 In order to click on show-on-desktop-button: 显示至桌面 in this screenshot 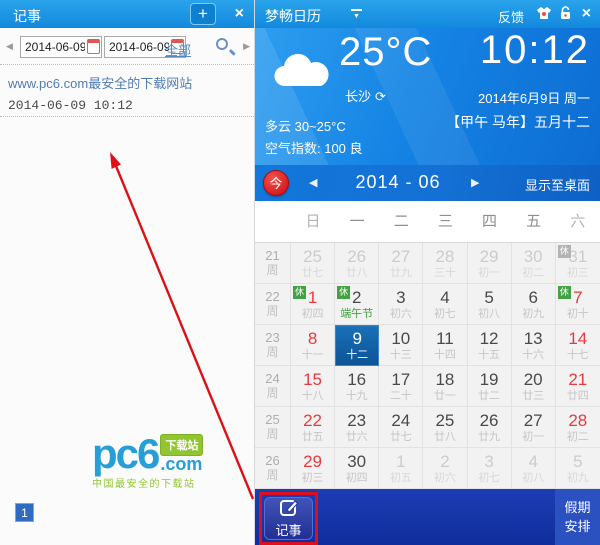, I will do `click(557, 185)`.